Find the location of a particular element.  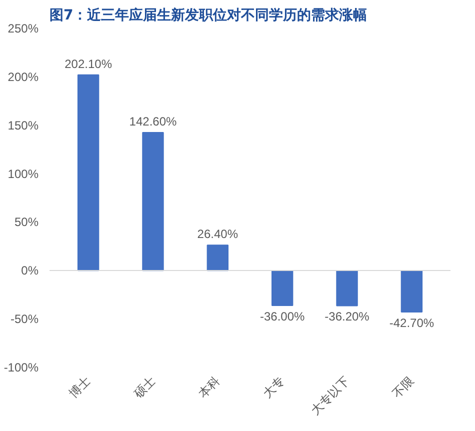

x-tick-label: 大专 is located at coordinates (274, 387).